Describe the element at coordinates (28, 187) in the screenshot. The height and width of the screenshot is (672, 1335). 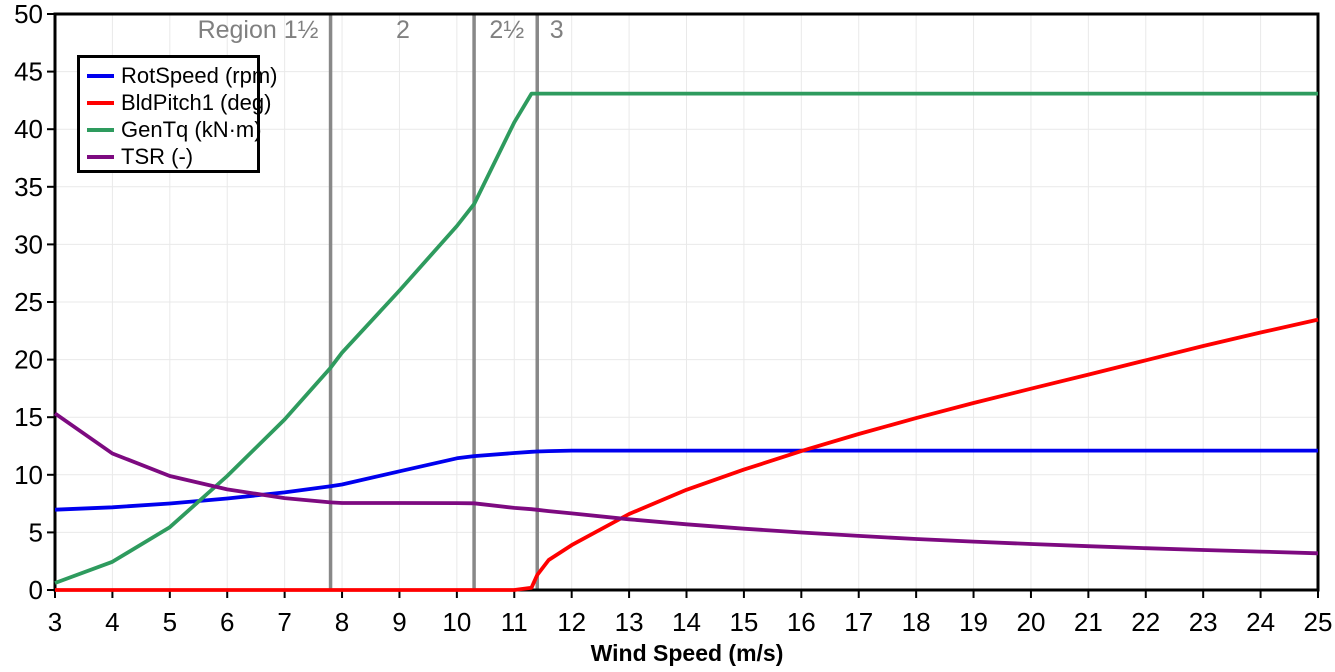
I see `y-tick-label: 35` at that location.